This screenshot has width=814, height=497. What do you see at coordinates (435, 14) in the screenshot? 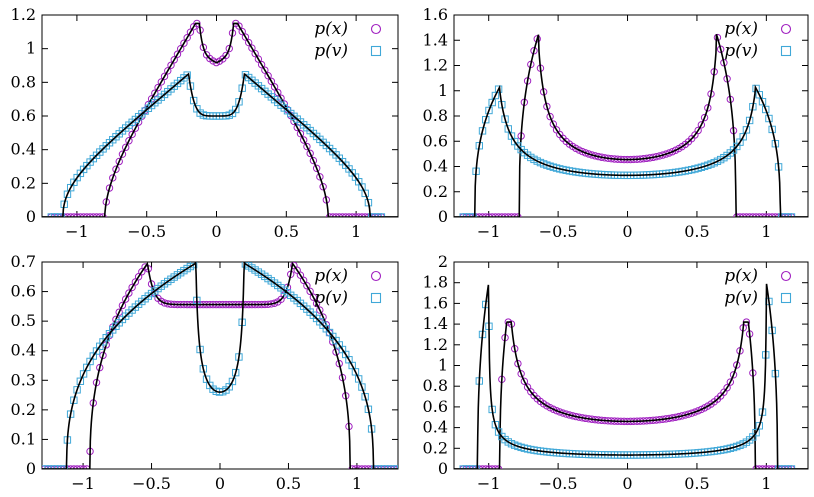
I see `y-tick-label: 1.6` at bounding box center [435, 14].